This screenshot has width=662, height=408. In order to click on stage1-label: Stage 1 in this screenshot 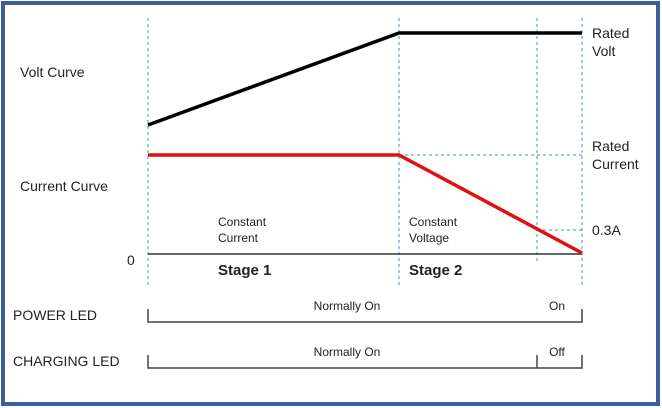, I will do `click(244, 270)`.